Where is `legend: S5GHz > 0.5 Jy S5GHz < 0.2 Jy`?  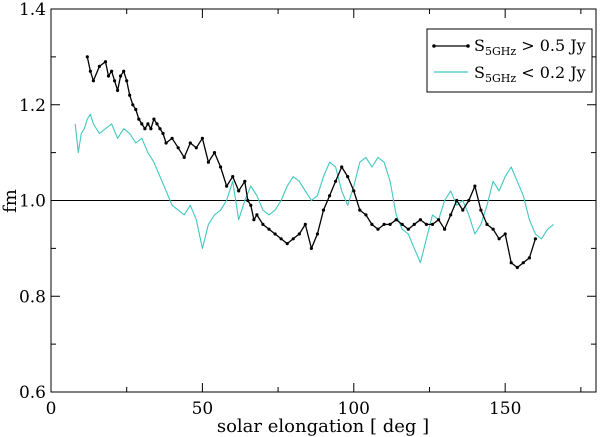
legend: S5GHz > 0.5 Jy S5GHz < 0.2 Jy is located at coordinates (509, 60).